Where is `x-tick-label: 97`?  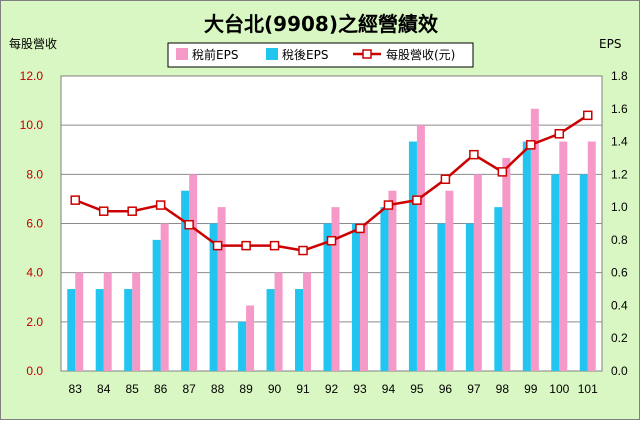 x-tick-label: 97 is located at coordinates (474, 389).